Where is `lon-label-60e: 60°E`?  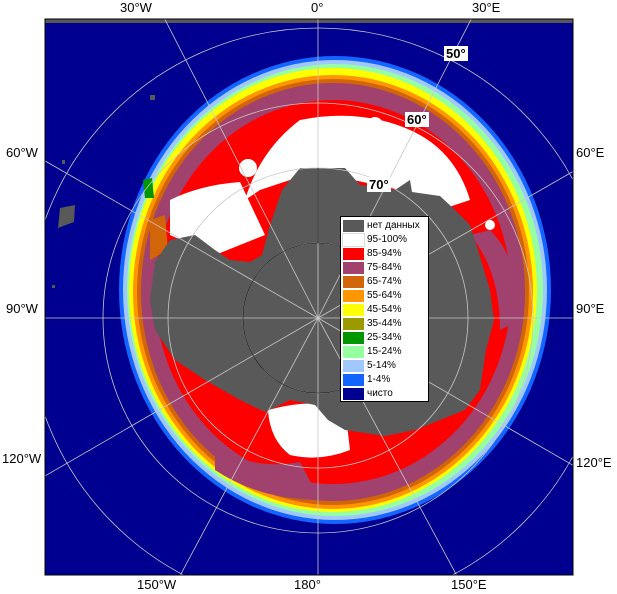 lon-label-60e: 60°E is located at coordinates (590, 152).